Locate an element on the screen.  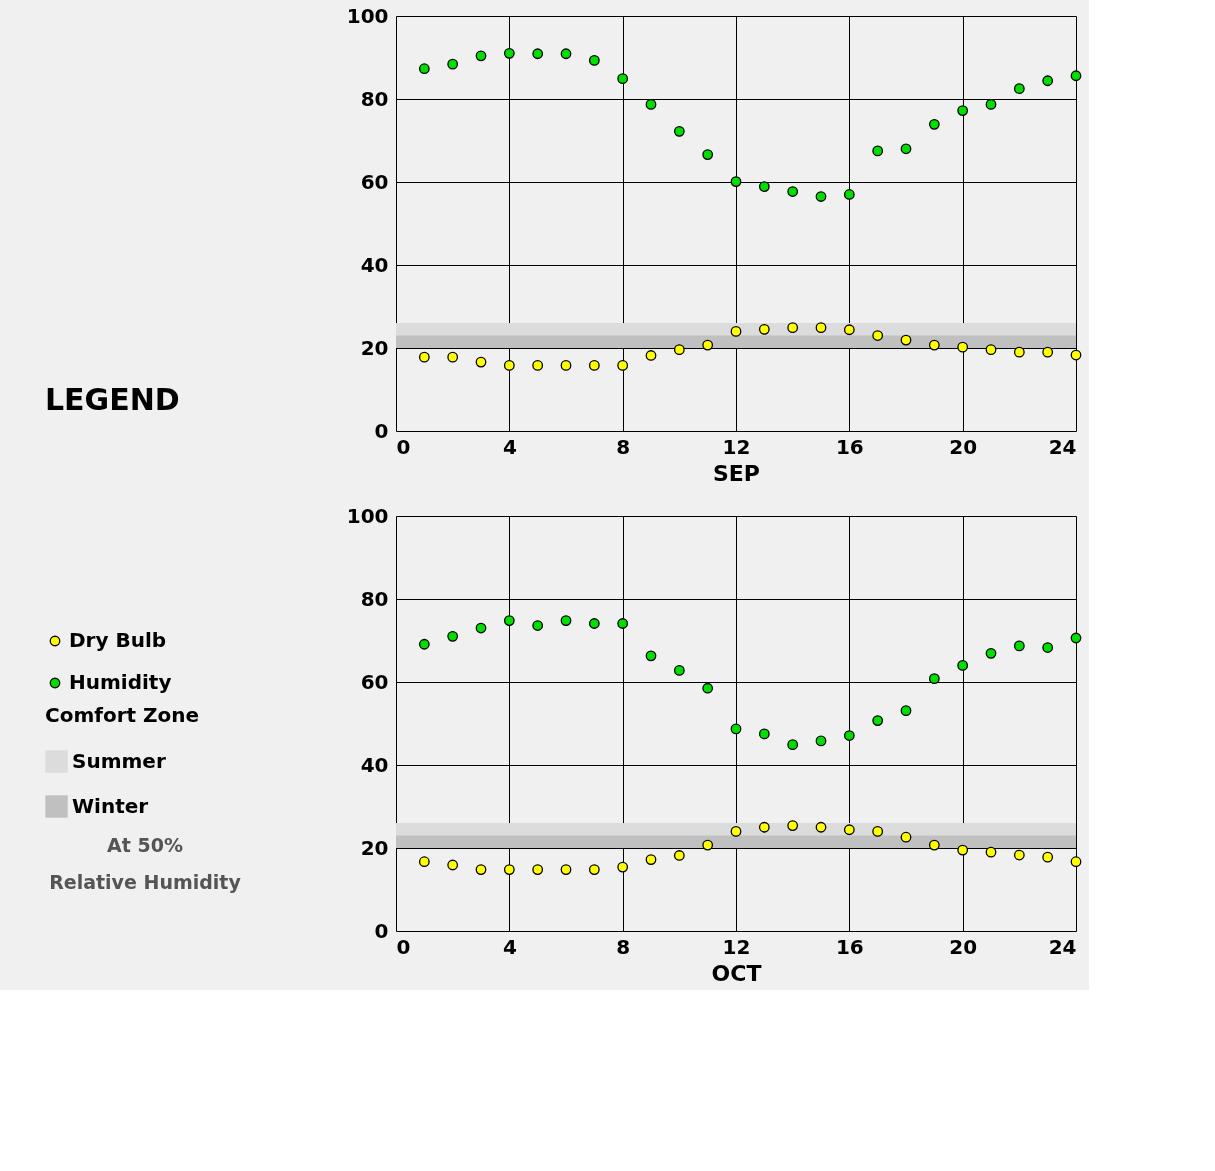
x-axis-title: SEP is located at coordinates (736, 473).